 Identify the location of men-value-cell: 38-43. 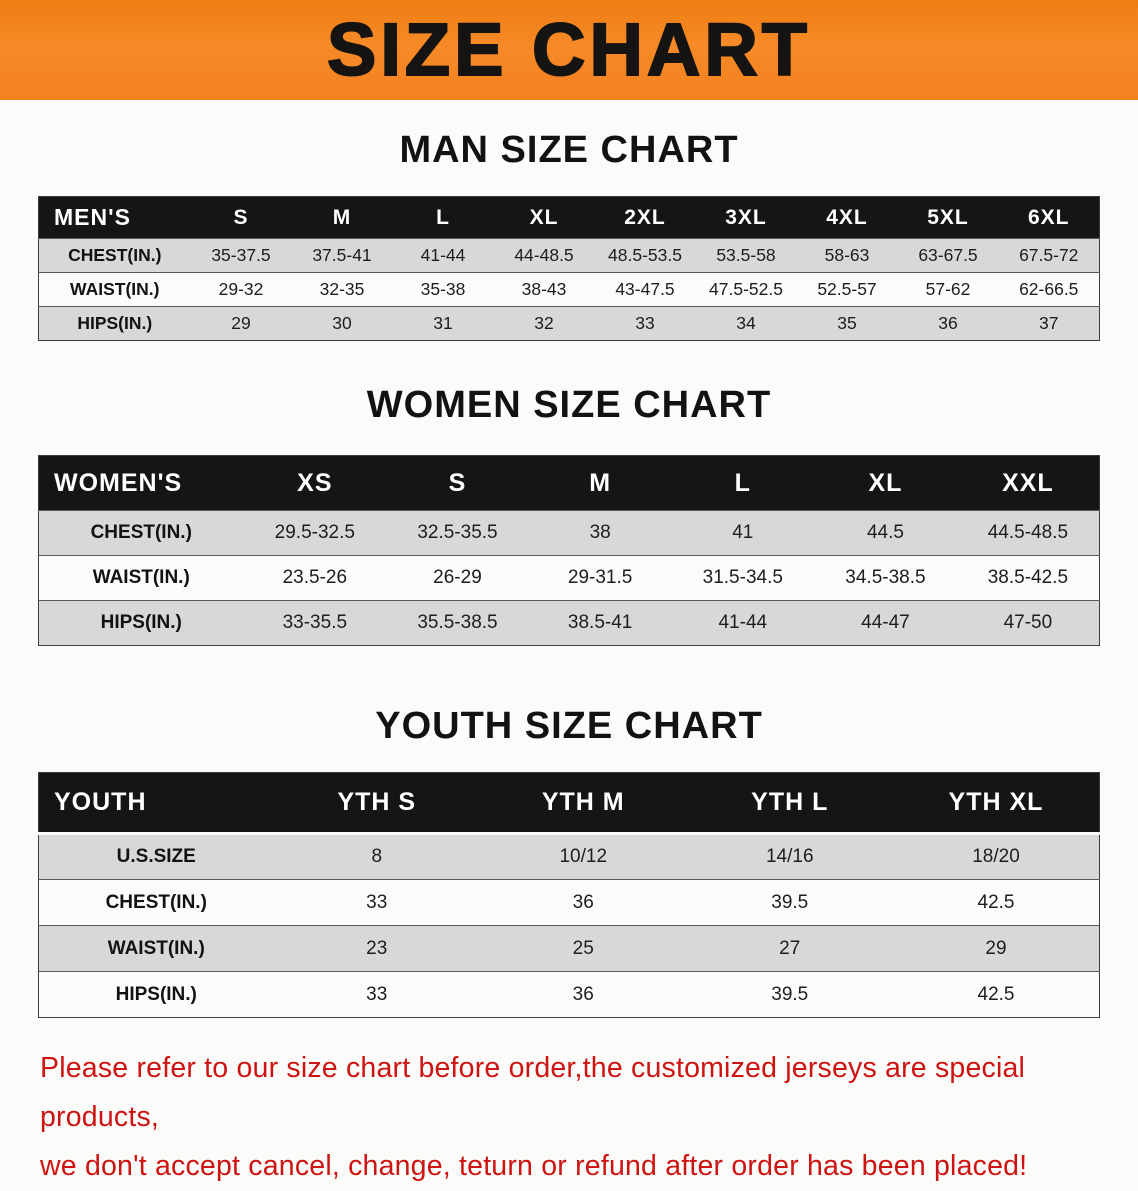
(544, 289).